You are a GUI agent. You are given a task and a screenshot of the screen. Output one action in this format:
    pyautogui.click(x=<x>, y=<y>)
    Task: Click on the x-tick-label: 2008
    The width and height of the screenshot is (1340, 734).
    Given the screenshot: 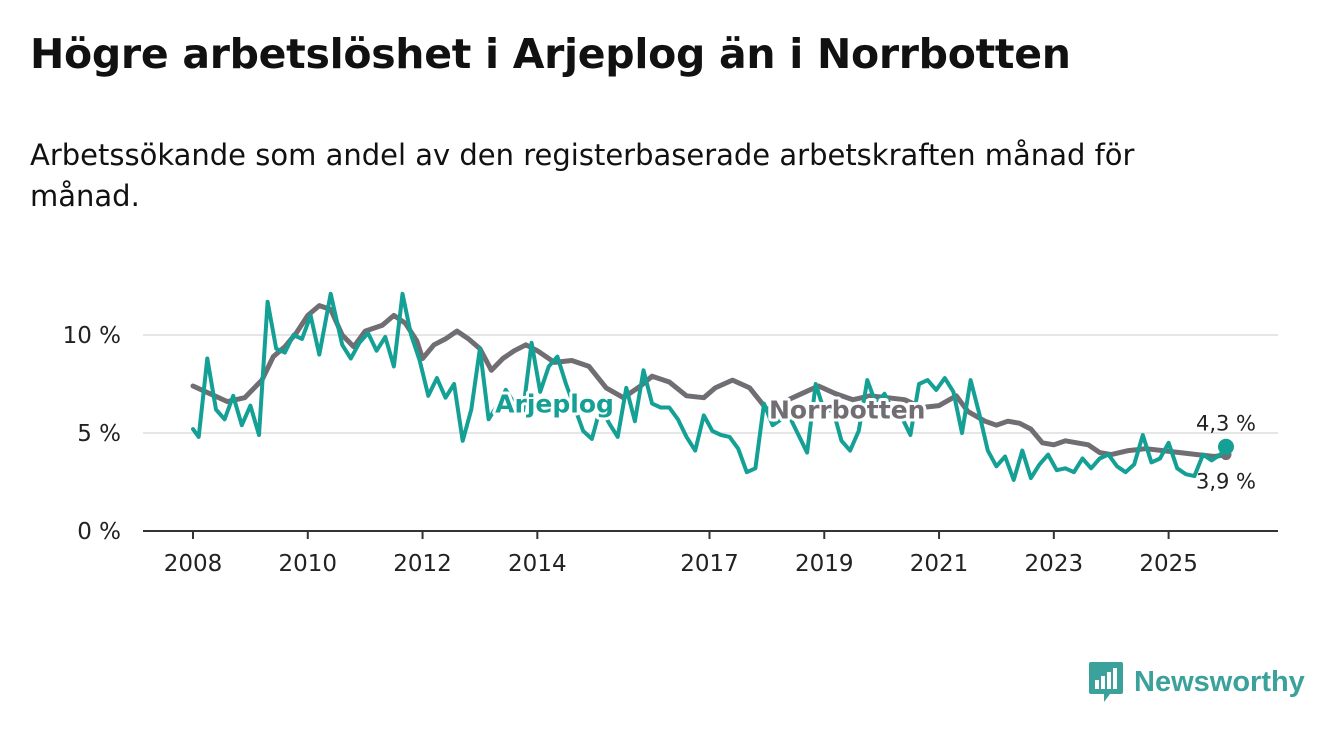 What is the action you would take?
    pyautogui.click(x=193, y=564)
    